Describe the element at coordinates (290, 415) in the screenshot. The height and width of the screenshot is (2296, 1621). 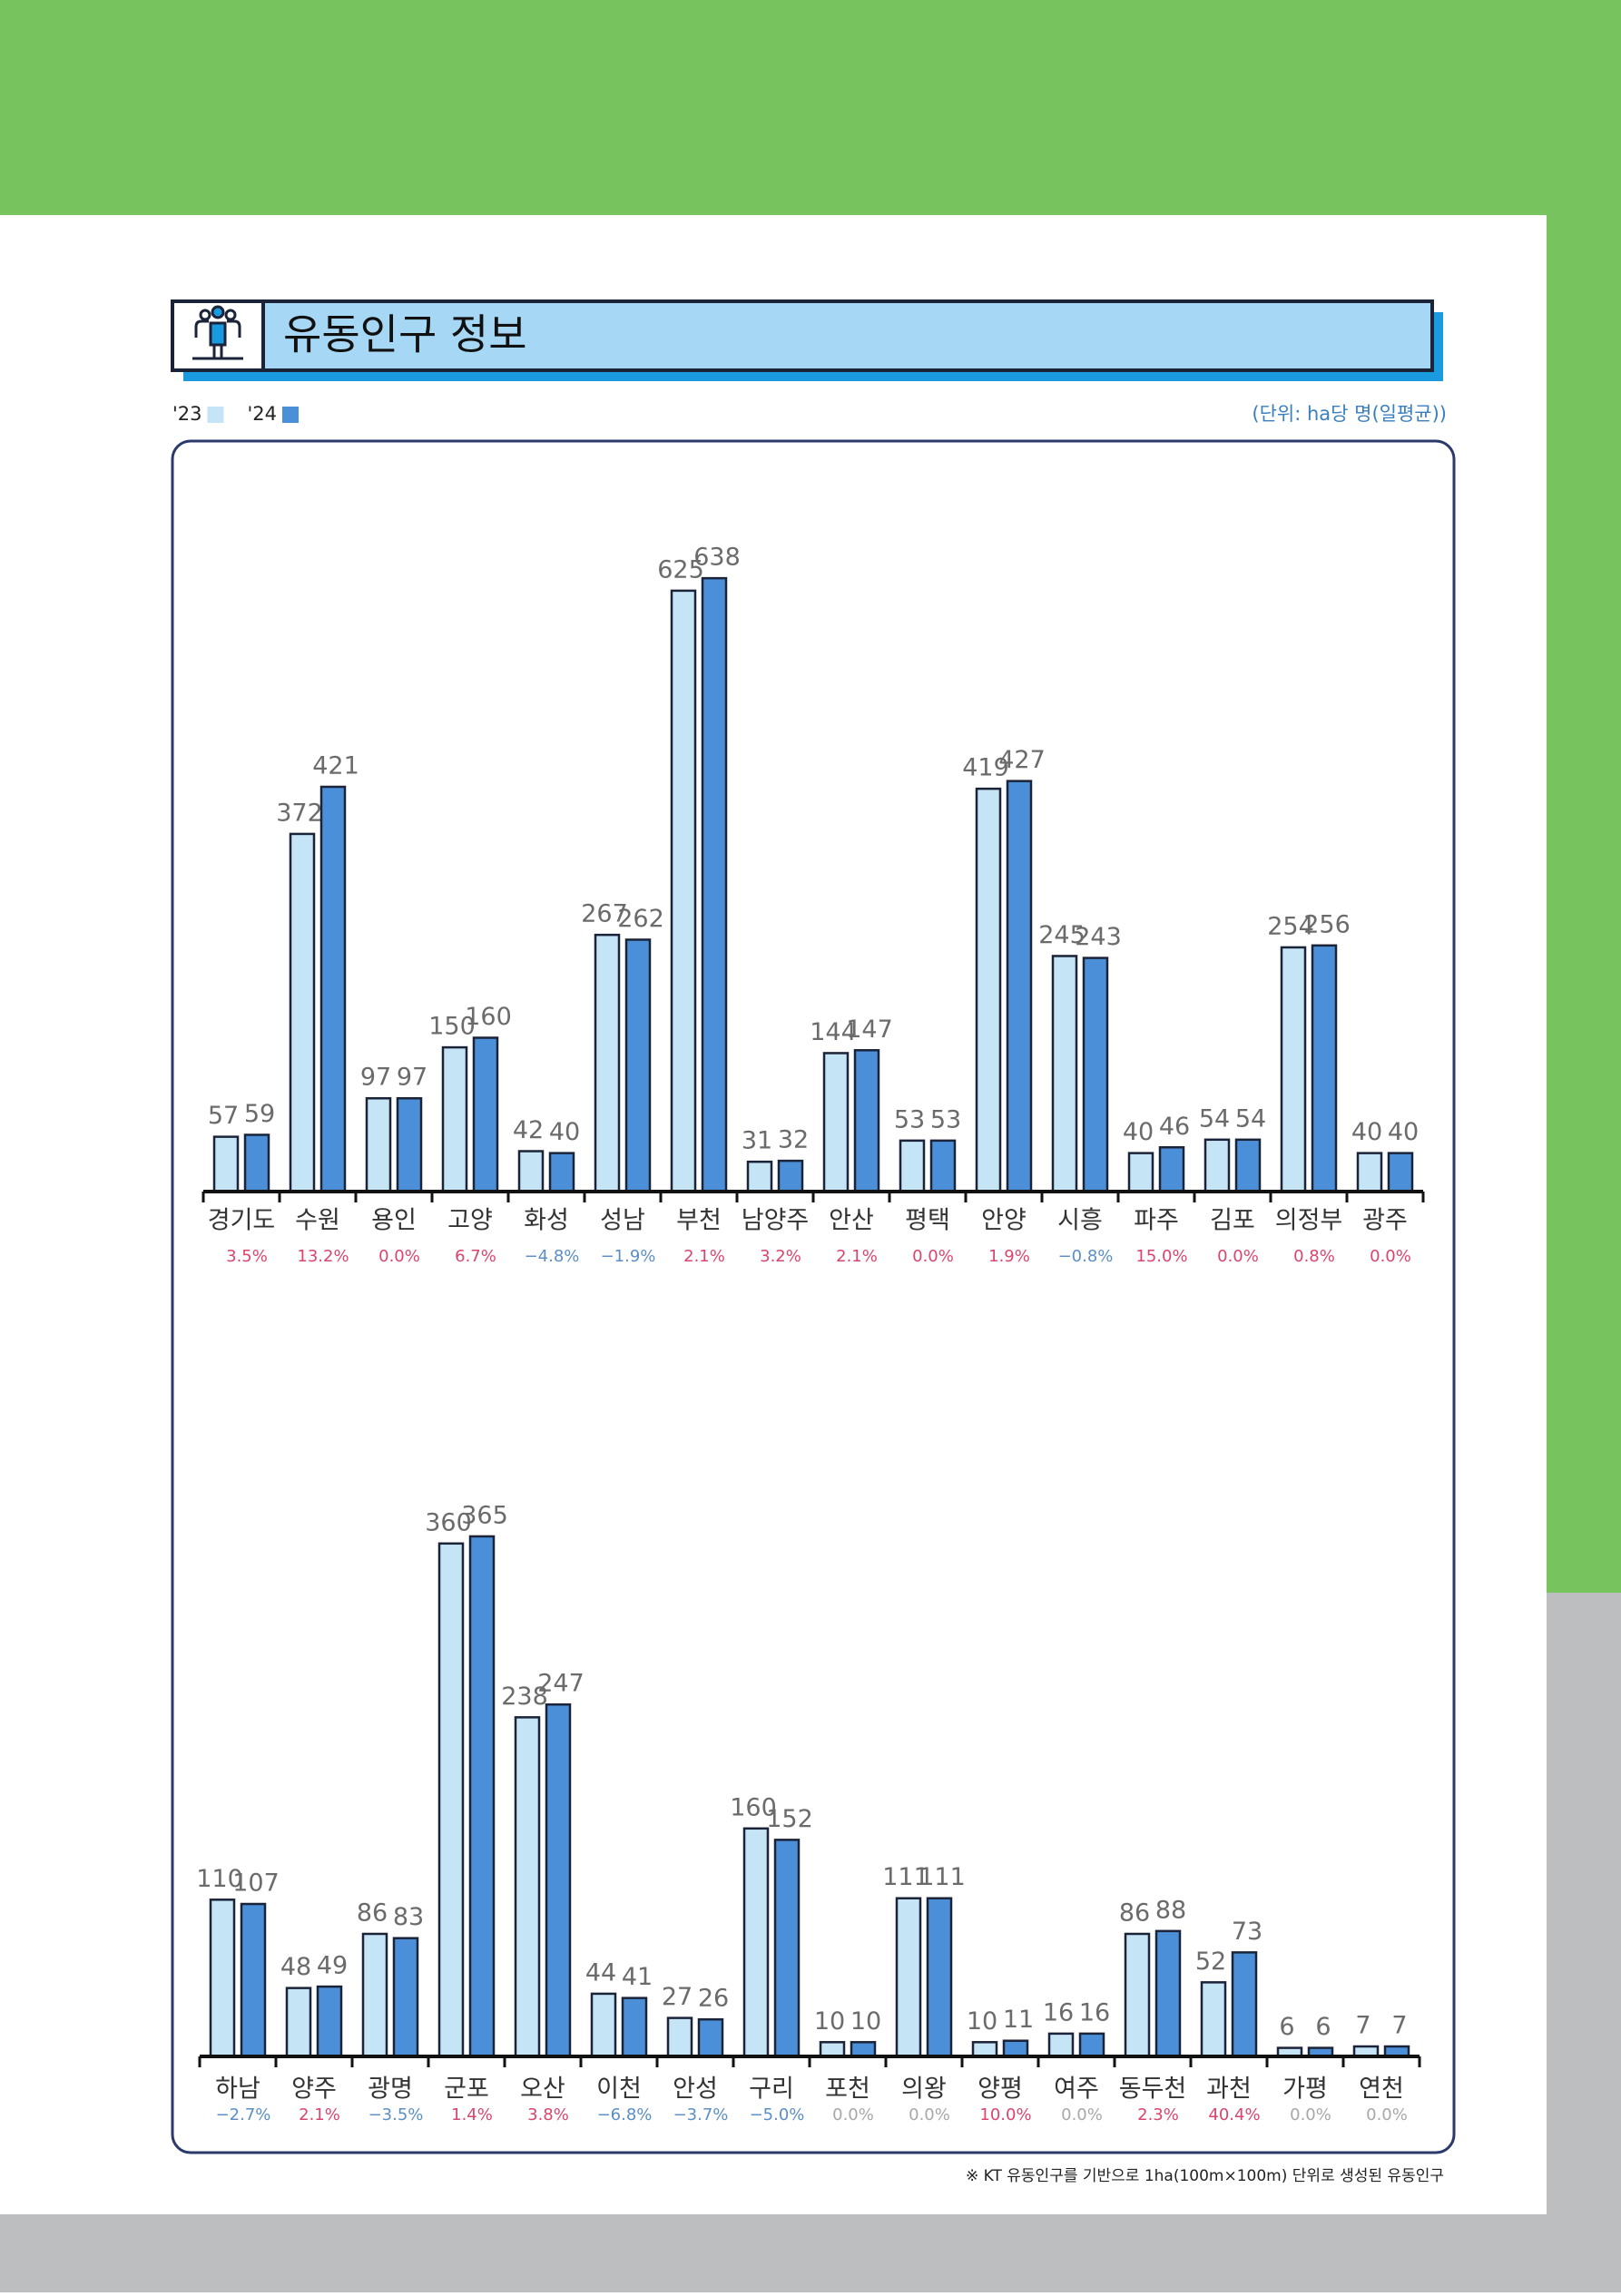
I see `legend-swatch` at that location.